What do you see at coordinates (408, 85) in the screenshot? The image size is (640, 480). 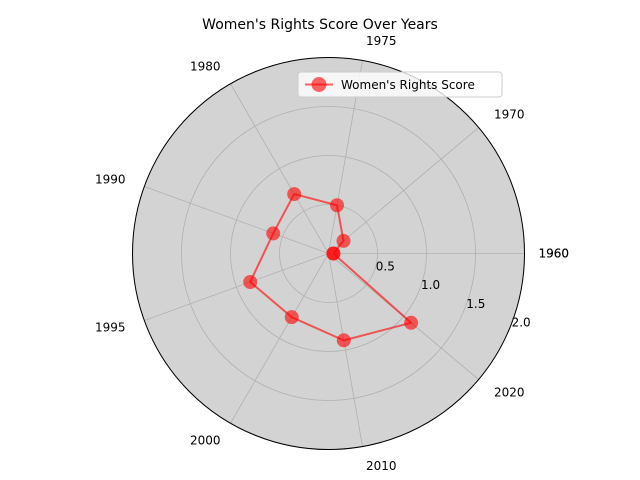 I see `legend-label: Women's Rights Score` at bounding box center [408, 85].